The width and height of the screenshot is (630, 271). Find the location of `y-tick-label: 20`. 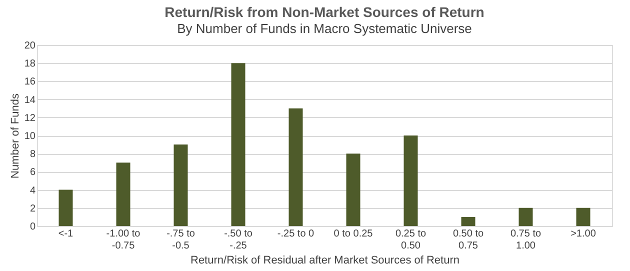

y-tick-label: 20 is located at coordinates (30, 46).